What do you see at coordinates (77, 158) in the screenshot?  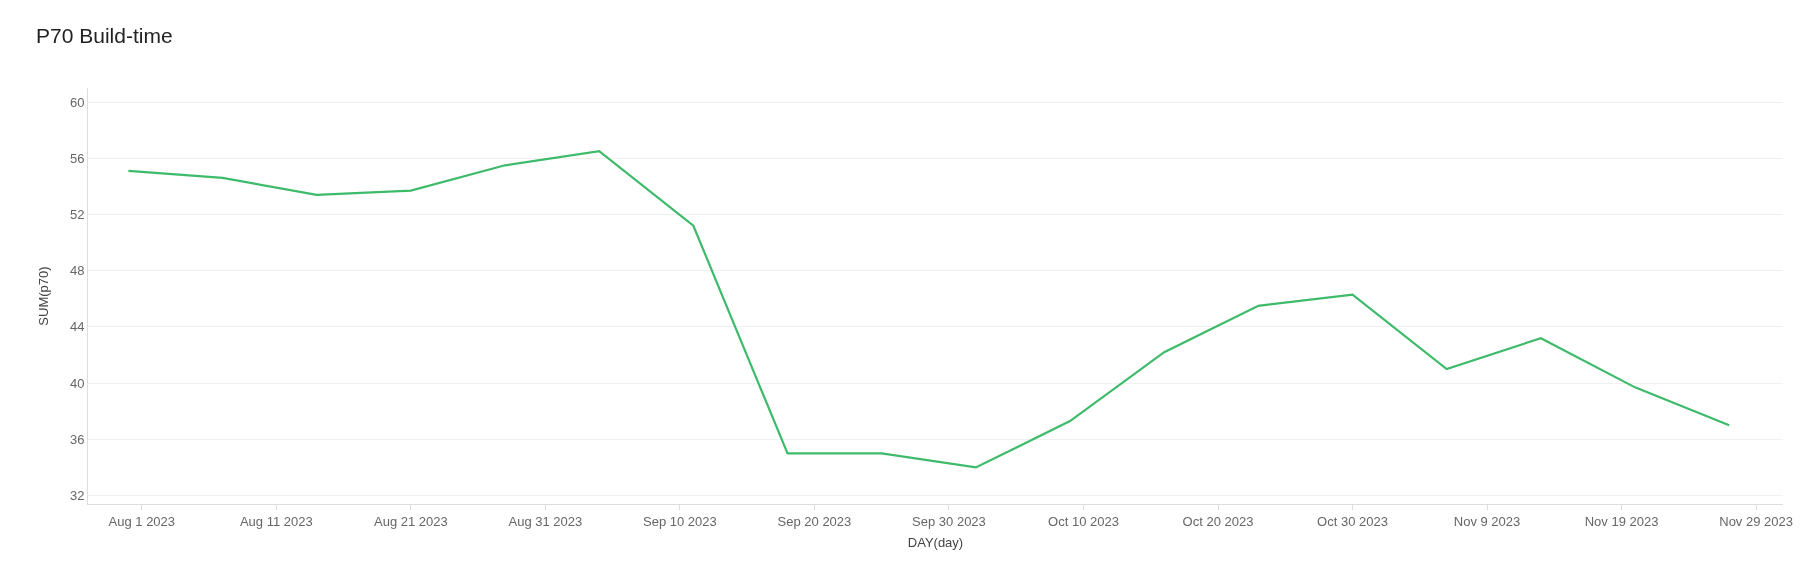 I see `y-tick-label: 56` at bounding box center [77, 158].